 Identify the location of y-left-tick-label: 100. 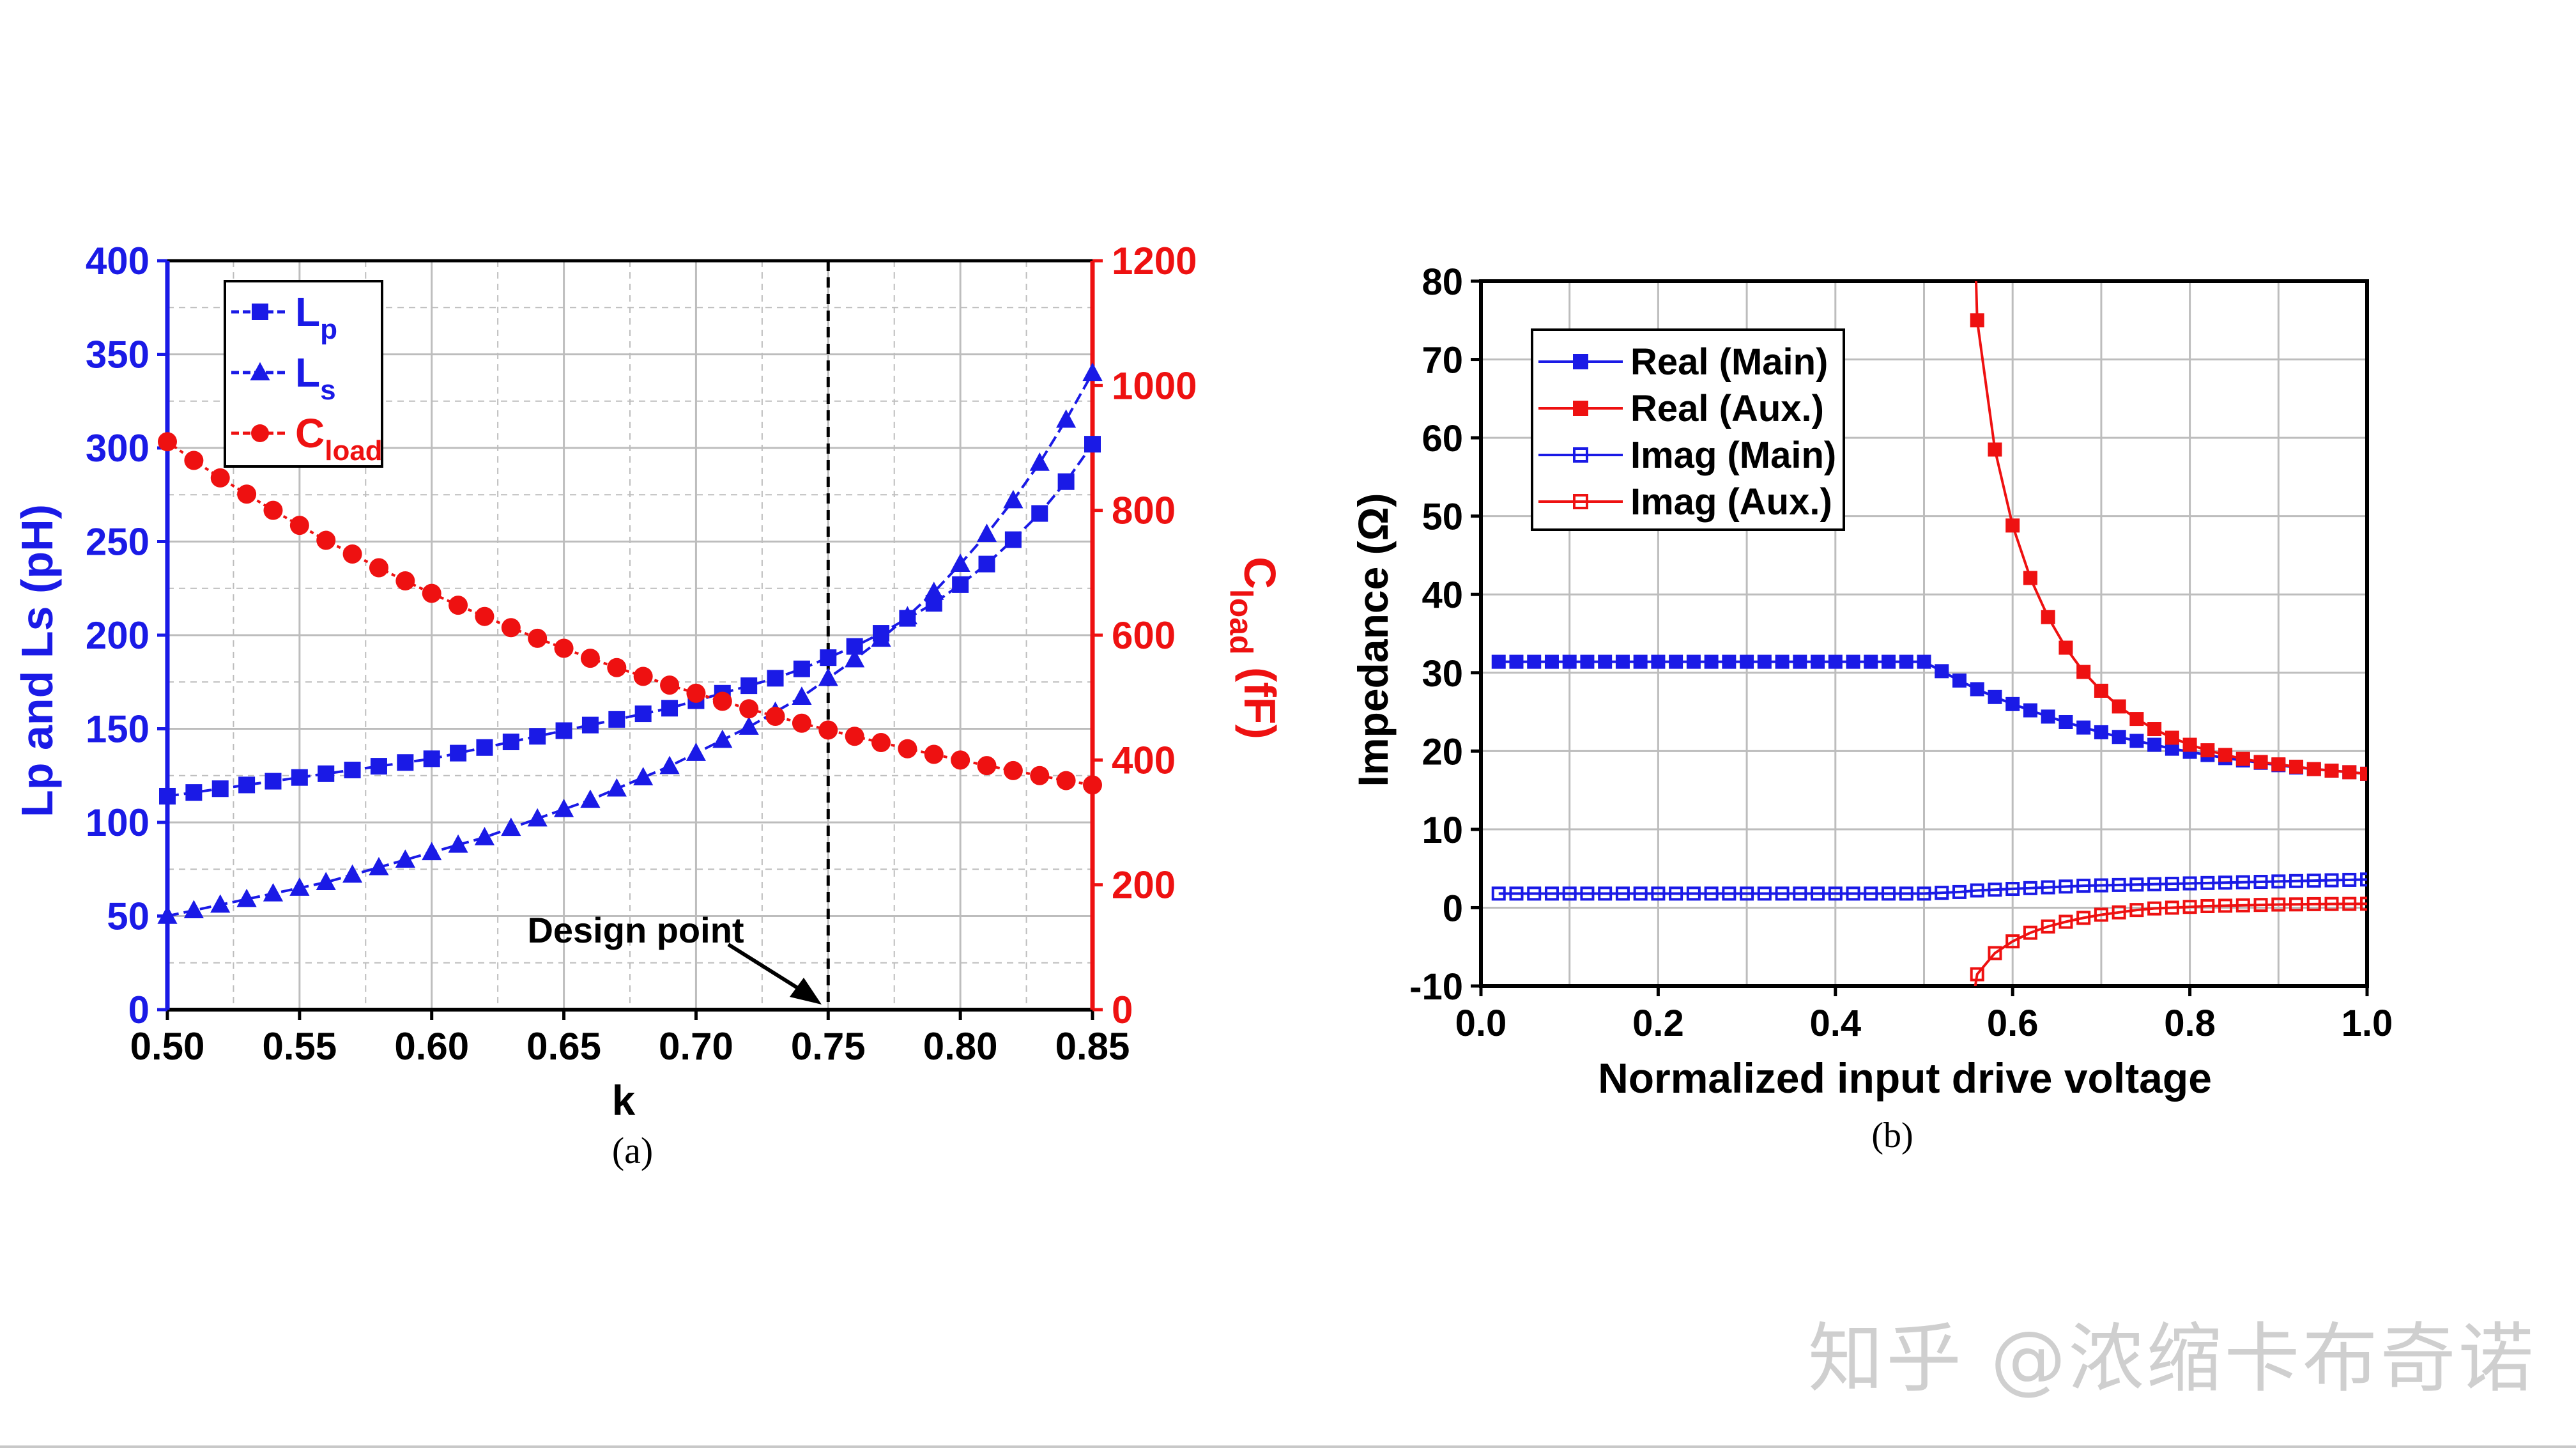
(118, 822).